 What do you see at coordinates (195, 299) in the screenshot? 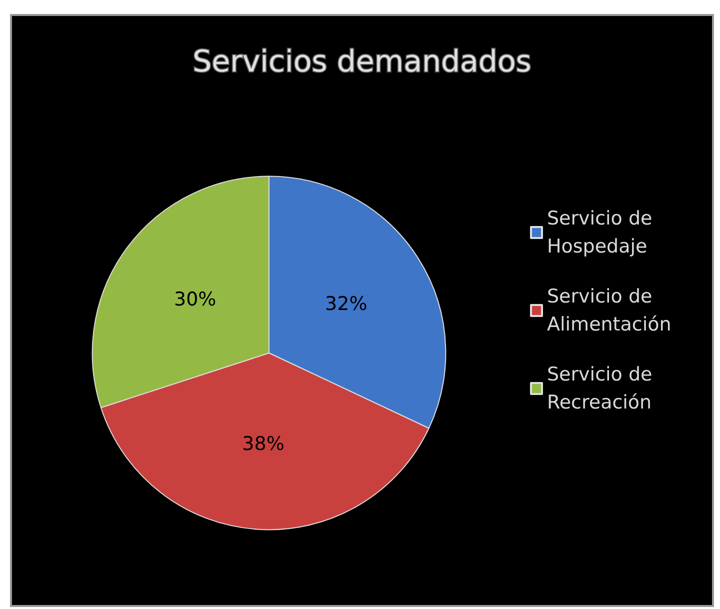
I see `data-label: 30%` at bounding box center [195, 299].